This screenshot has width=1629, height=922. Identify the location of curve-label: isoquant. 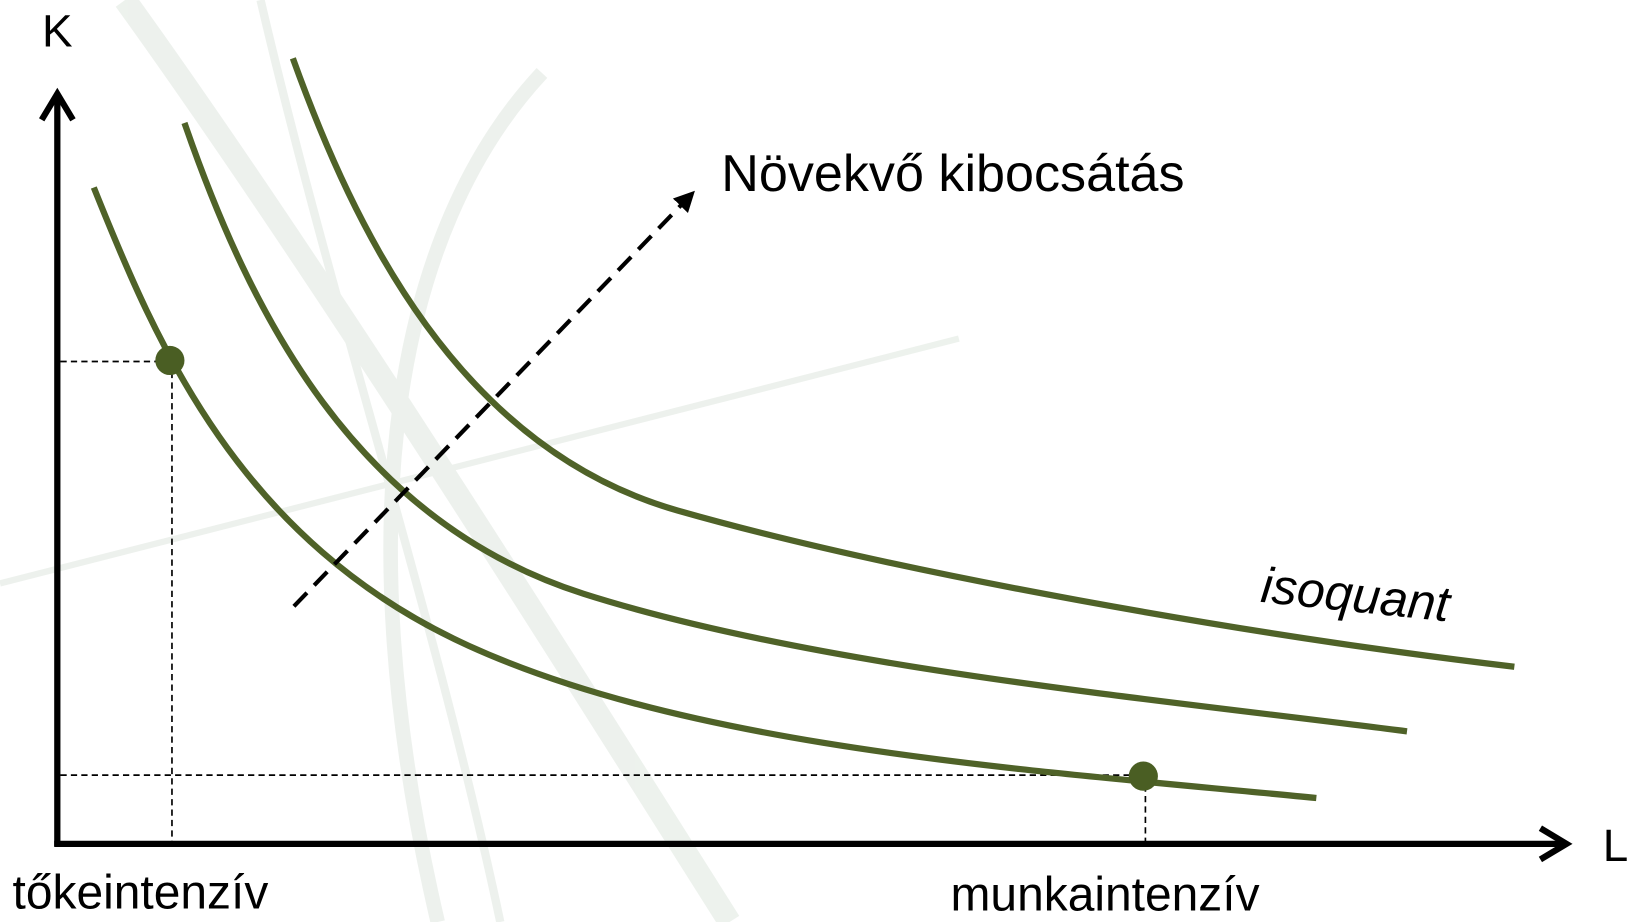
(1357, 595).